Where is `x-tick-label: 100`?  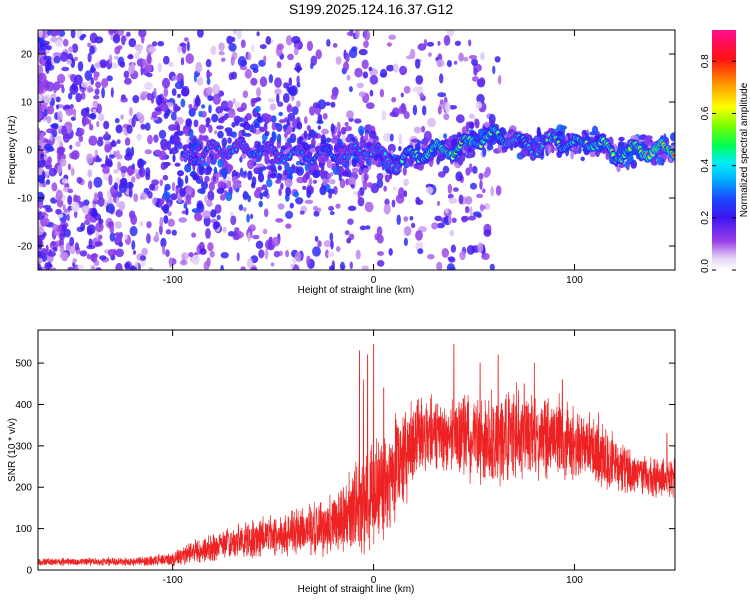
x-tick-label: 100 is located at coordinates (574, 280).